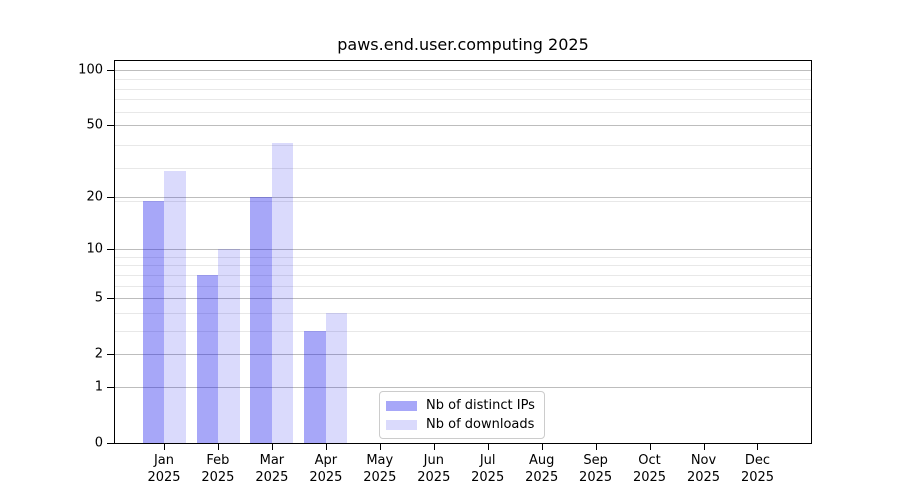 The image size is (900, 500). I want to click on chart-title: paws.end.user.computing 2025, so click(463, 44).